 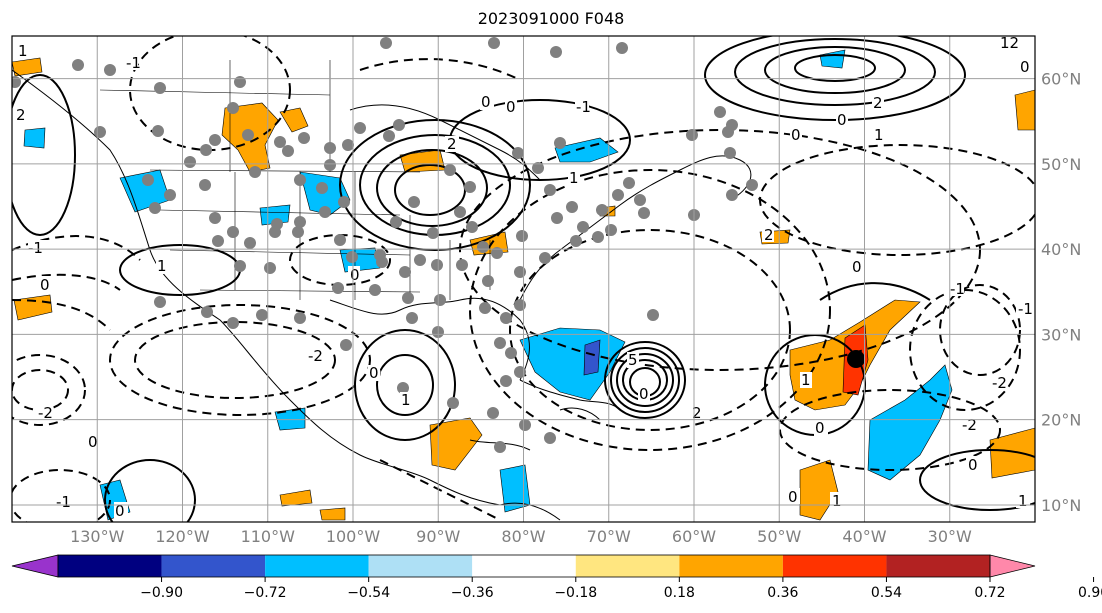 I want to click on colorbar-label: −0.18, so click(x=575, y=593).